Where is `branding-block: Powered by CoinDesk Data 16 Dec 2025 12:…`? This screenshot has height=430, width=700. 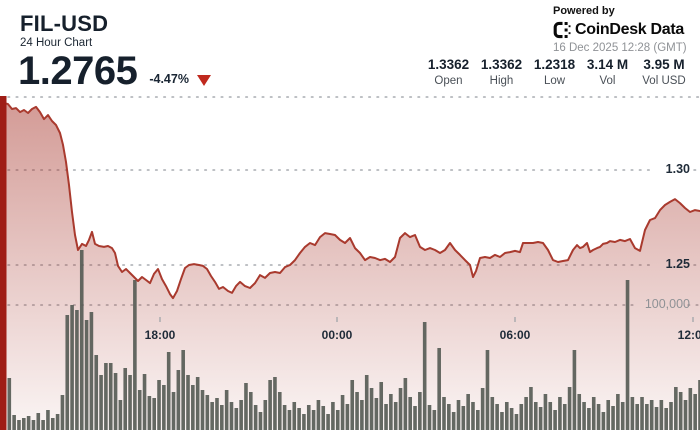 branding-block: Powered by CoinDesk Data 16 Dec 2025 12:… is located at coordinates (626, 29).